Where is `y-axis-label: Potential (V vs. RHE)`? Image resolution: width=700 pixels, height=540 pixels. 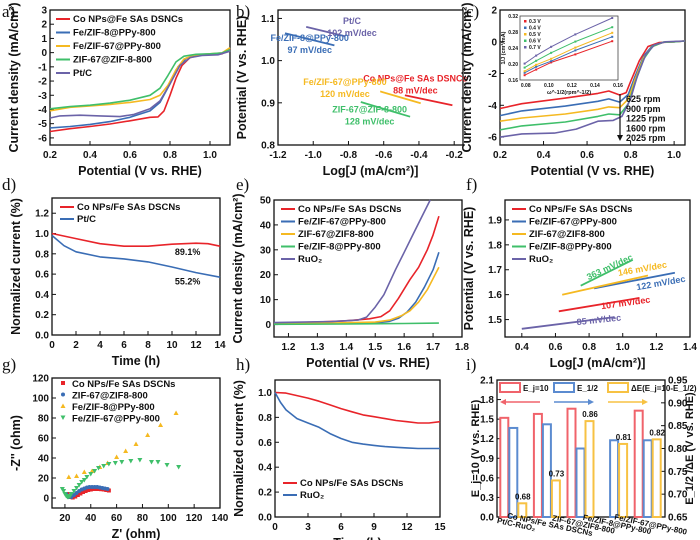
y-axis-label: Potential (V vs. RHE) is located at coordinates (469, 269).